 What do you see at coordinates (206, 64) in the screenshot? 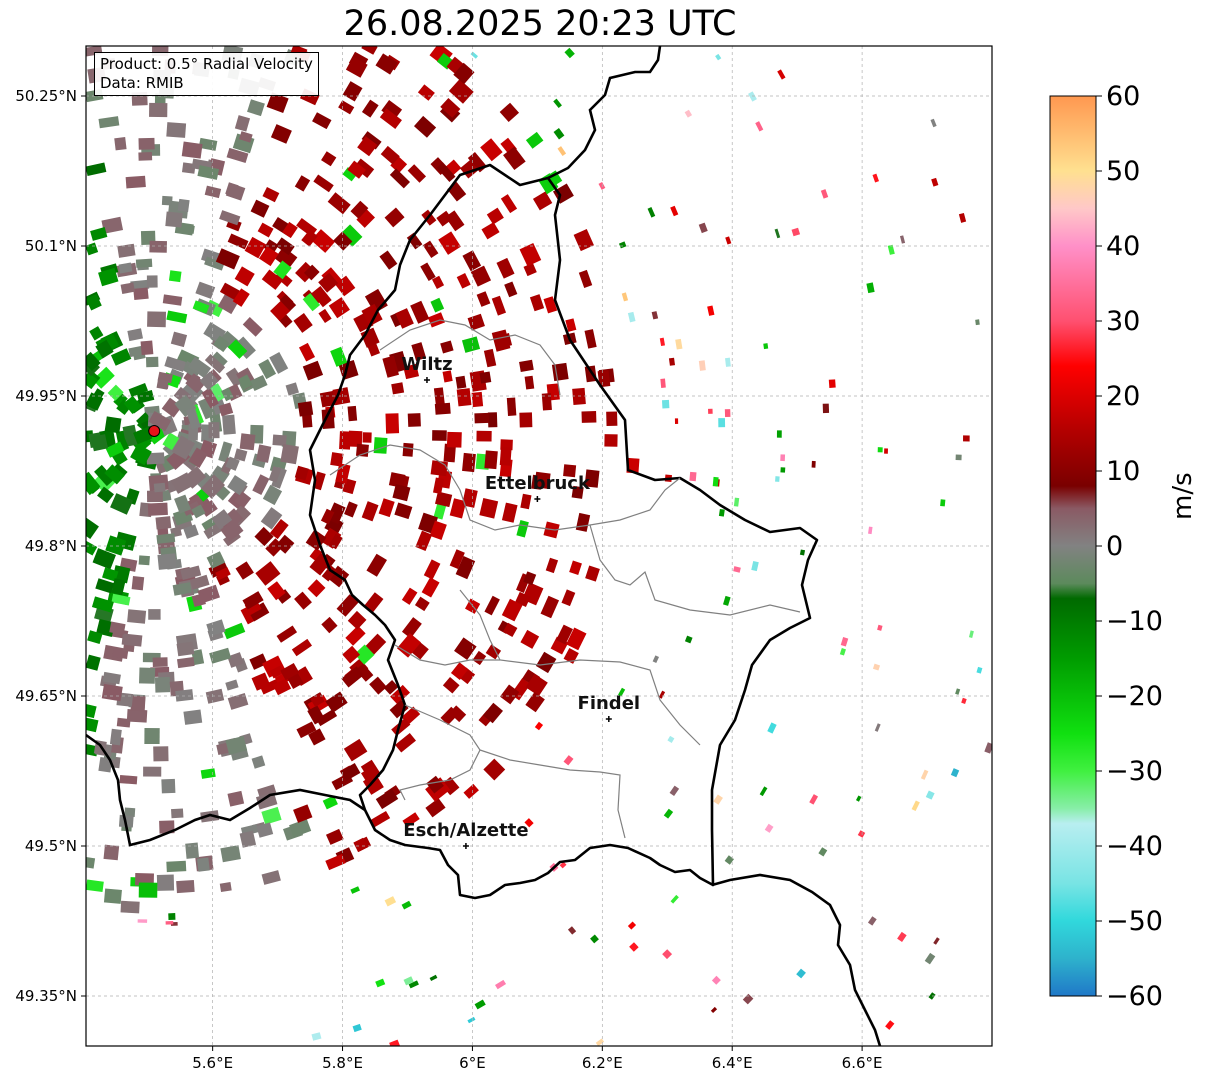
I see `product-label: Product: 0.5° Radial Velocity` at bounding box center [206, 64].